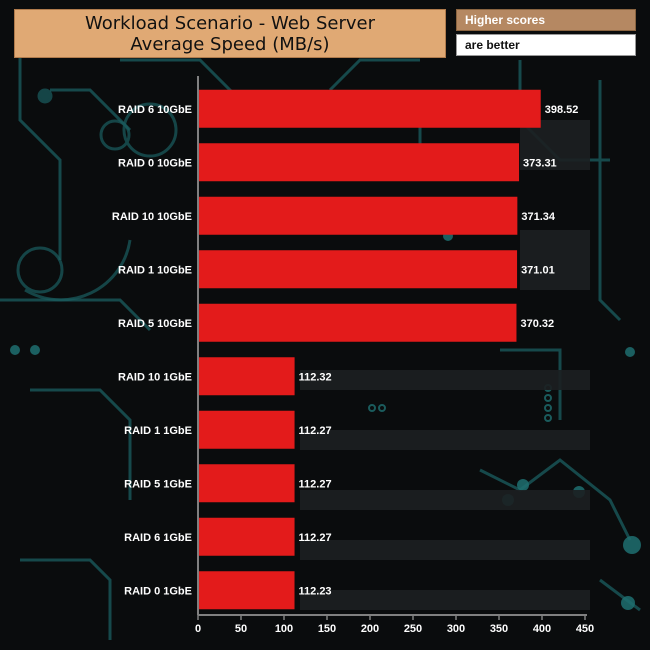  Describe the element at coordinates (546, 20) in the screenshot. I see `higher-scores-note: Higher scores` at that location.